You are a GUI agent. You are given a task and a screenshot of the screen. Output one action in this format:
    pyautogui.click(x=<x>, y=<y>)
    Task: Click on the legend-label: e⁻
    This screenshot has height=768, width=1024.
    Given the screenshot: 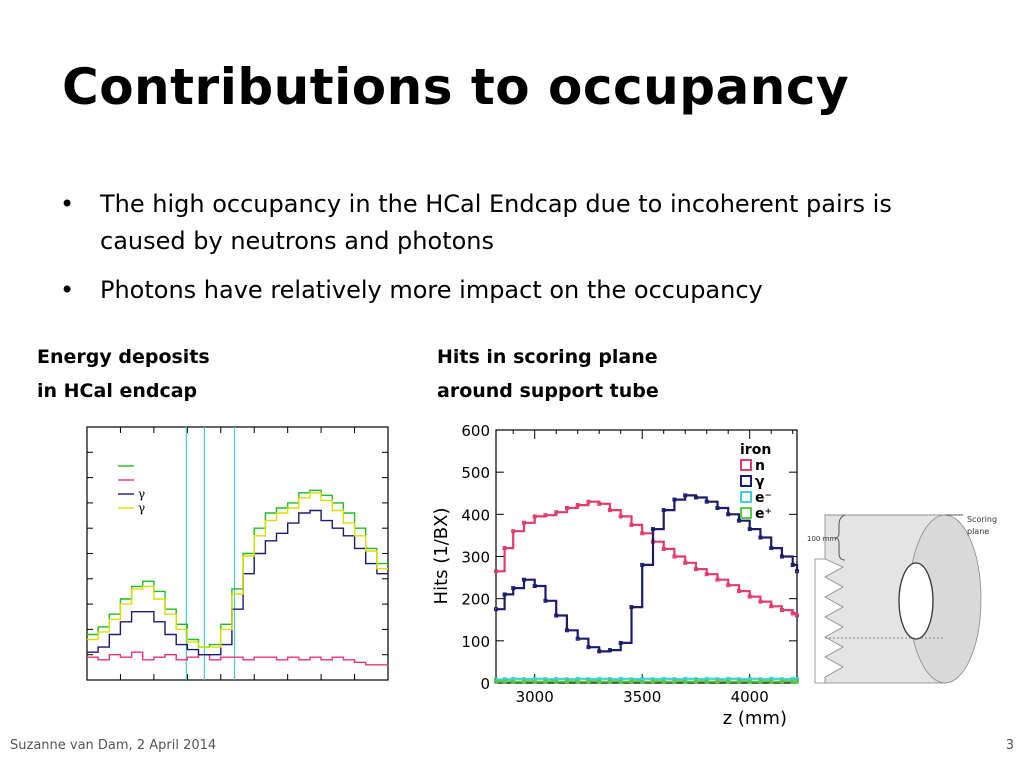 What is the action you would take?
    pyautogui.click(x=763, y=498)
    